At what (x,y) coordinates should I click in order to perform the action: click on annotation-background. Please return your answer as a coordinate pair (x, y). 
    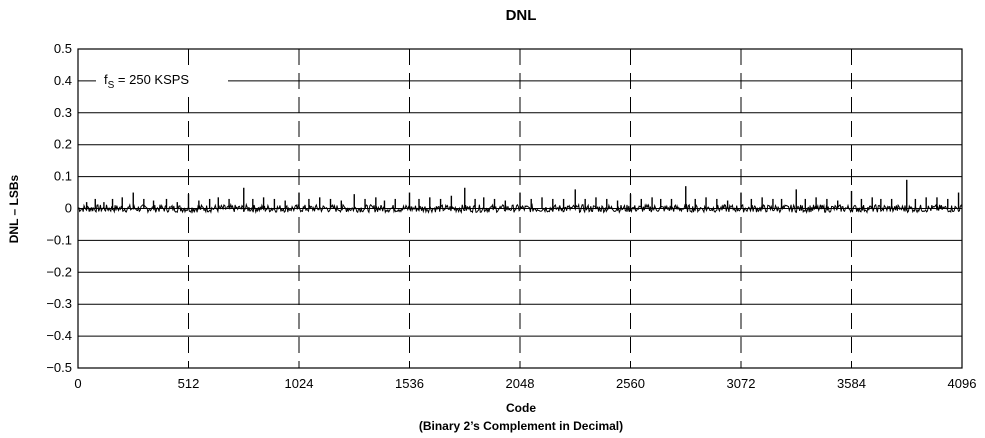
    Looking at the image, I should click on (162, 79).